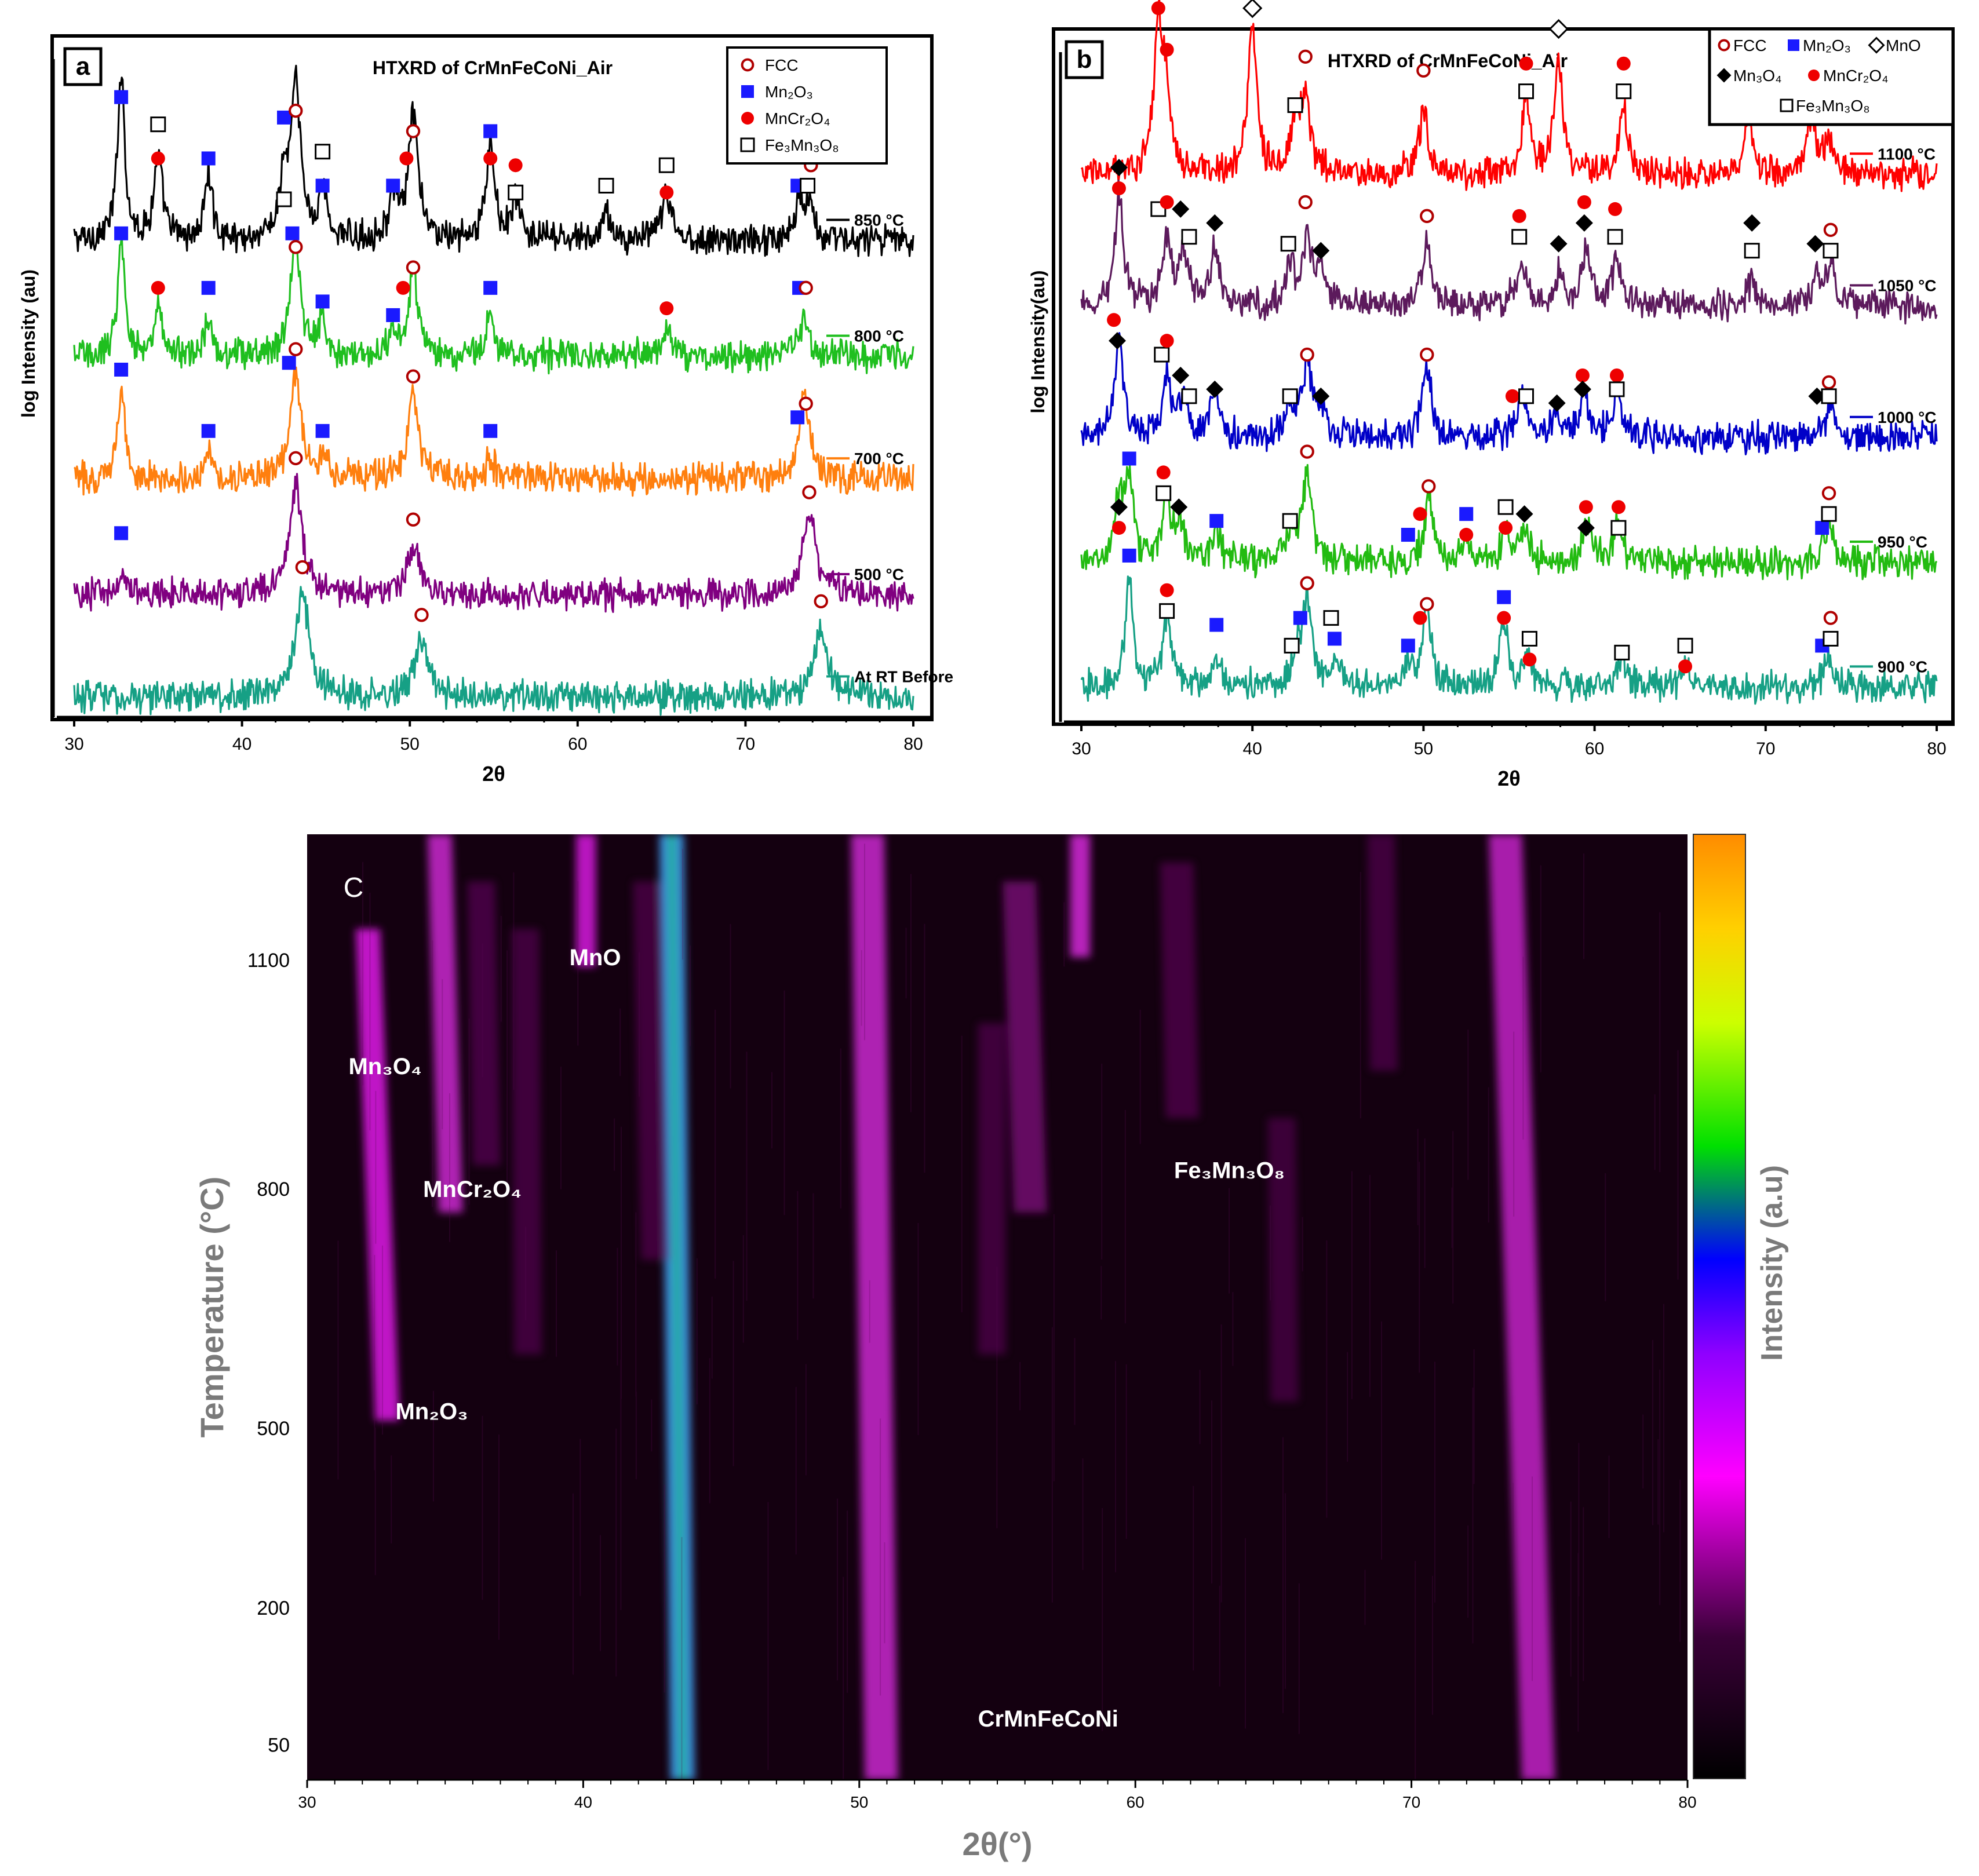  I want to click on legend-label: MnCr₂O₄, so click(1856, 76).